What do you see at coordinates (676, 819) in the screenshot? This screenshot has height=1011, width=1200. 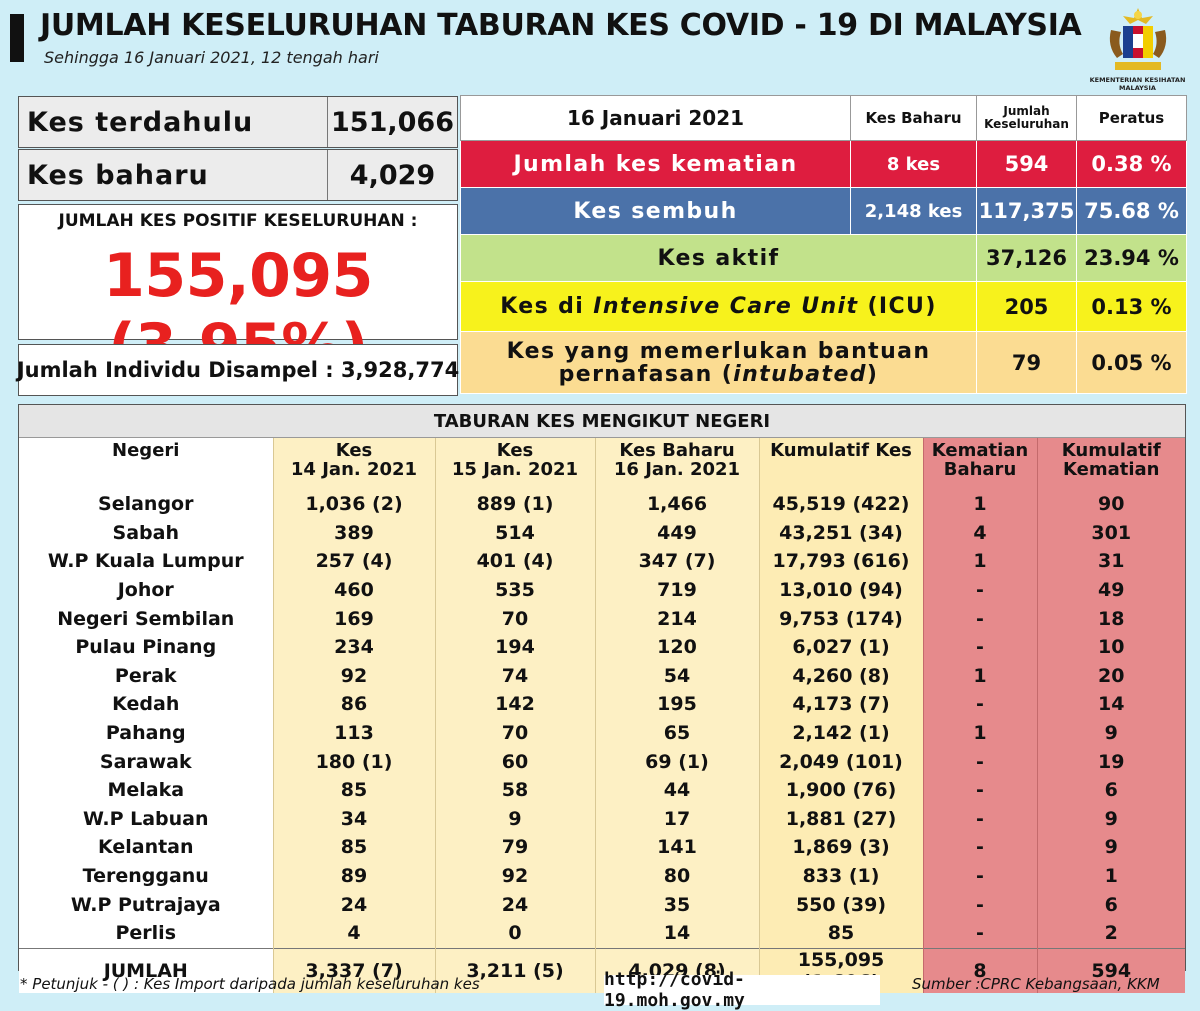 I see `cell-new-cases-16-jan: 17` at bounding box center [676, 819].